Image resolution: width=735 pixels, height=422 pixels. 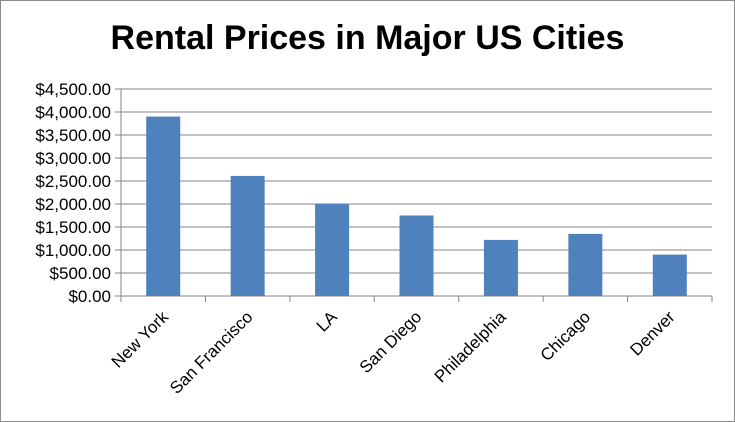 What do you see at coordinates (391, 342) in the screenshot?
I see `x-category-label: San Diego` at bounding box center [391, 342].